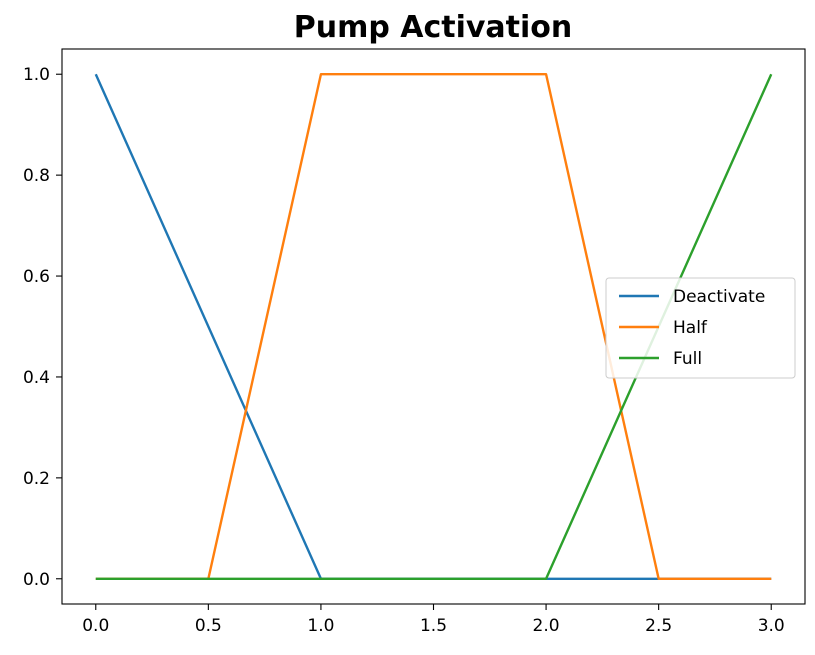 This screenshot has height=655, width=815. What do you see at coordinates (208, 626) in the screenshot?
I see `x-tick-label: 0.5` at bounding box center [208, 626].